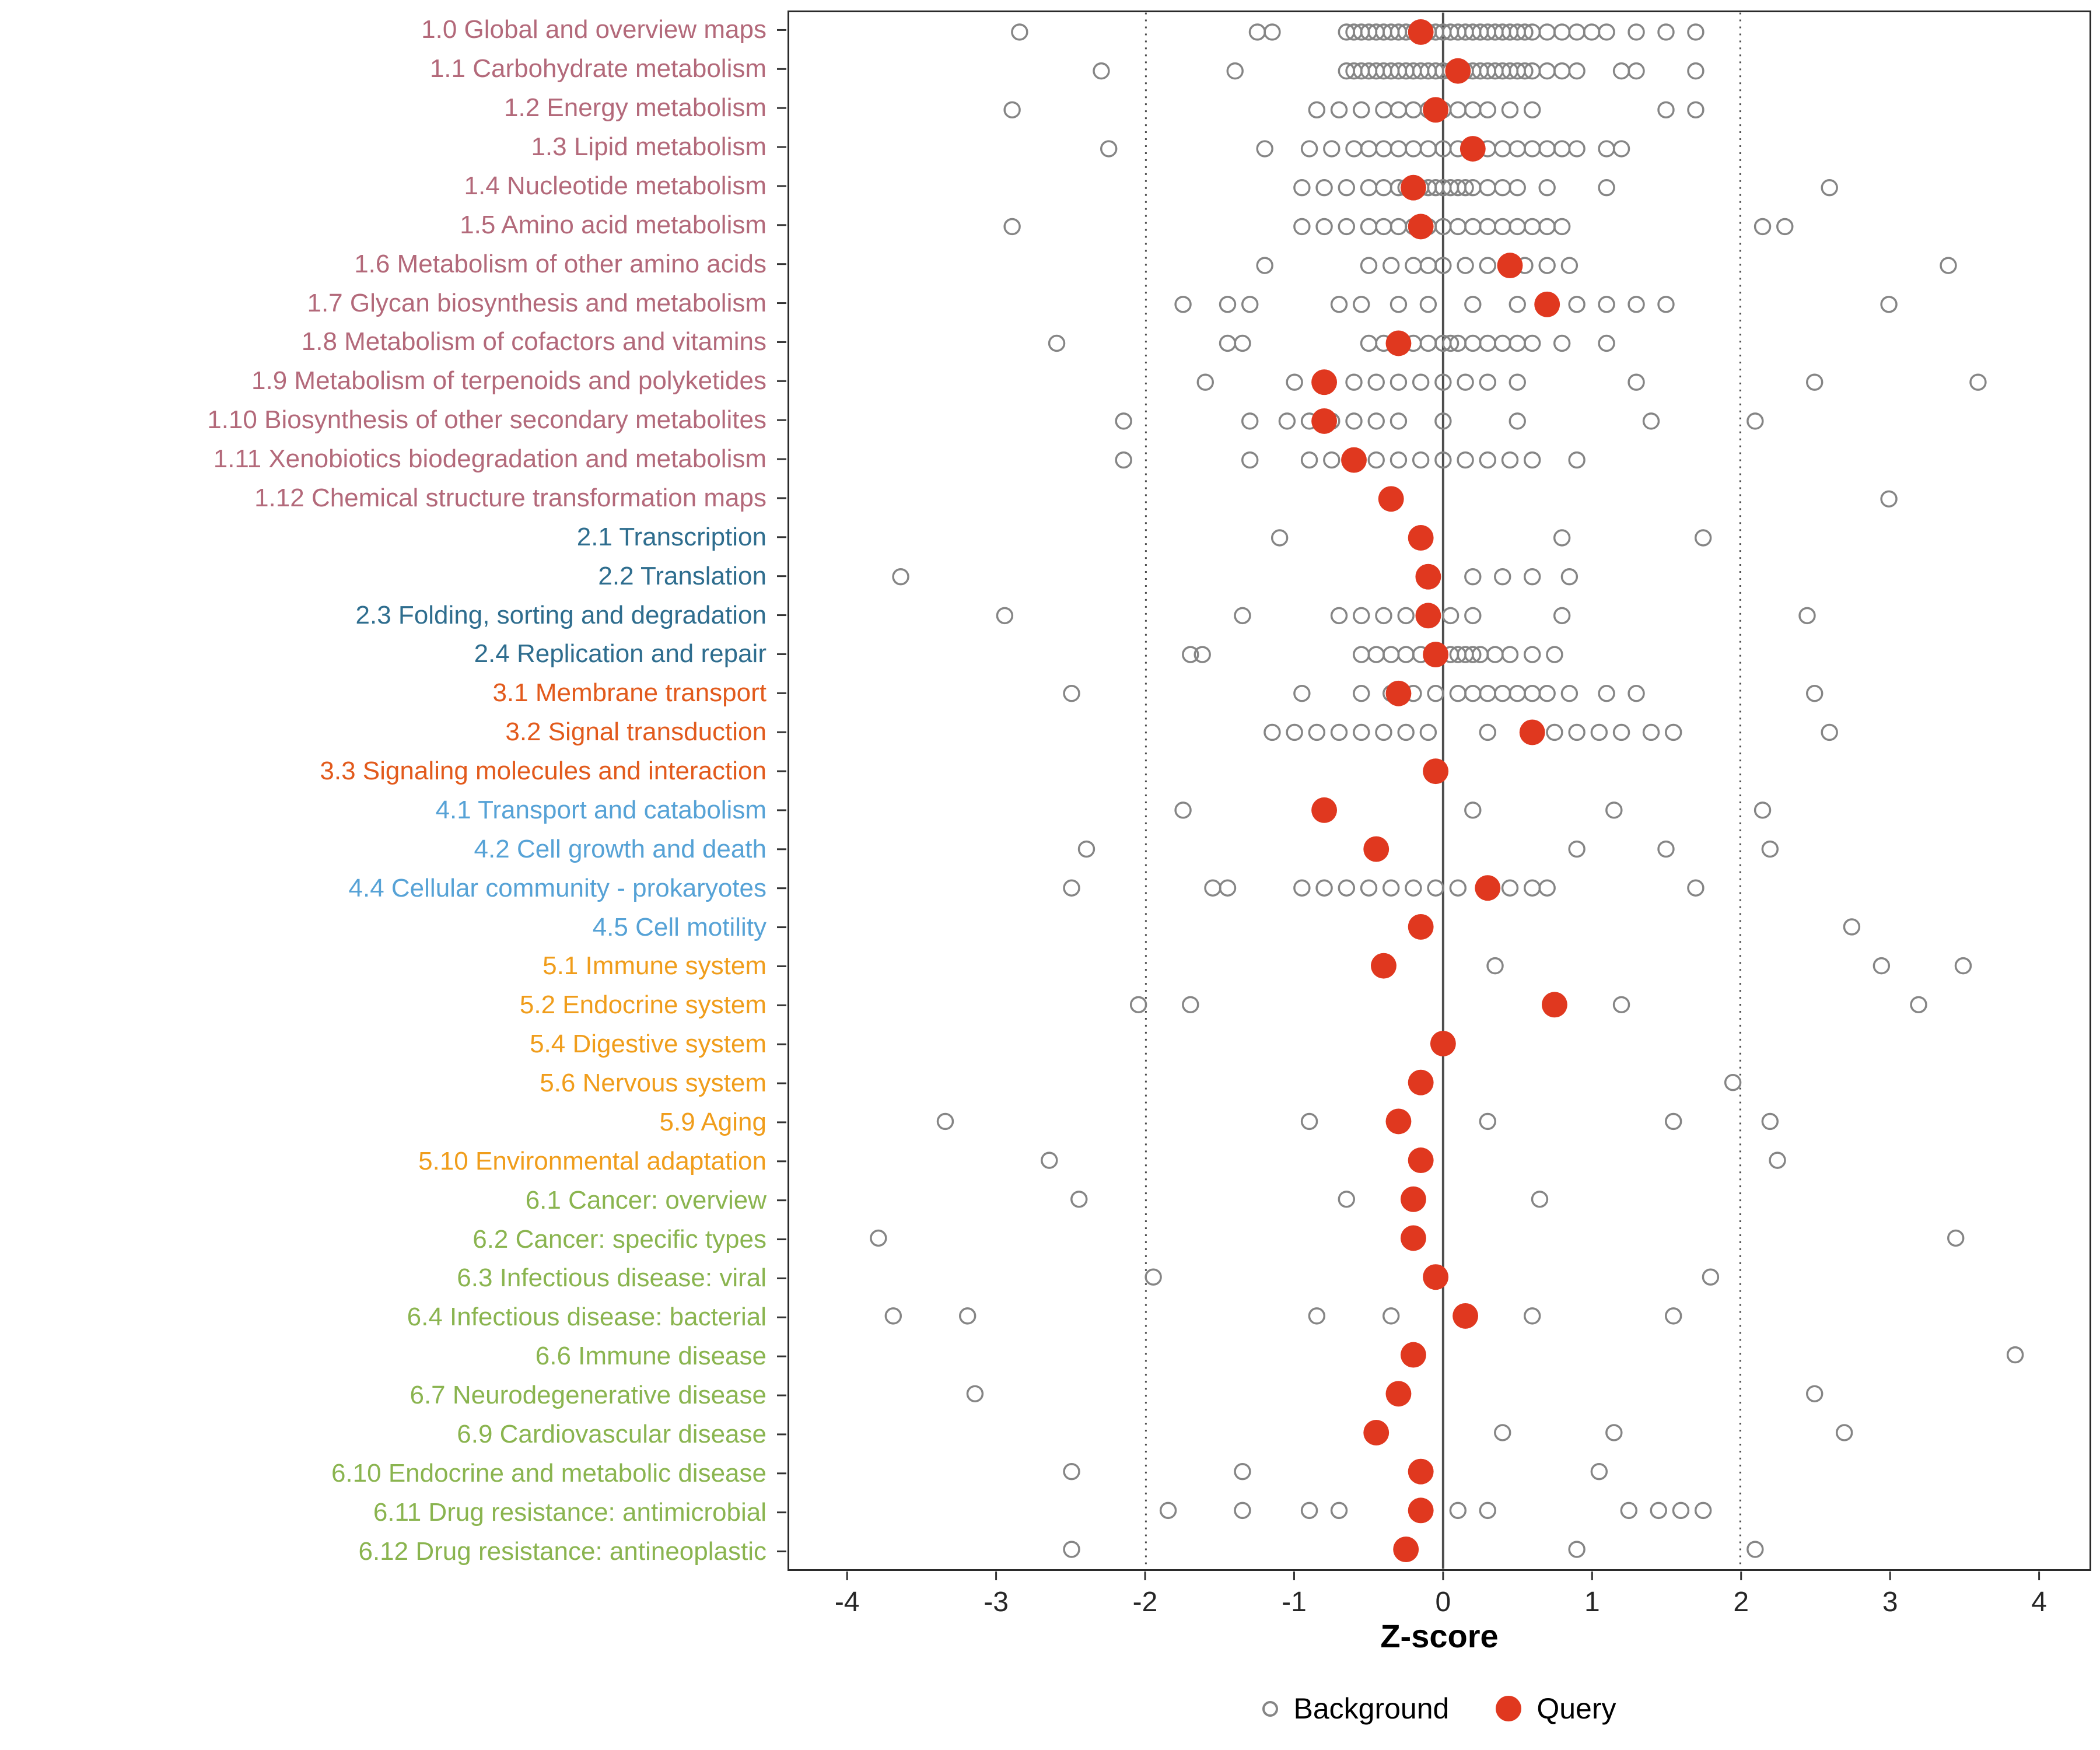 This screenshot has height=1750, width=2100. What do you see at coordinates (653, 1083) in the screenshot?
I see `y-axis-label: 5.6 Nervous system` at bounding box center [653, 1083].